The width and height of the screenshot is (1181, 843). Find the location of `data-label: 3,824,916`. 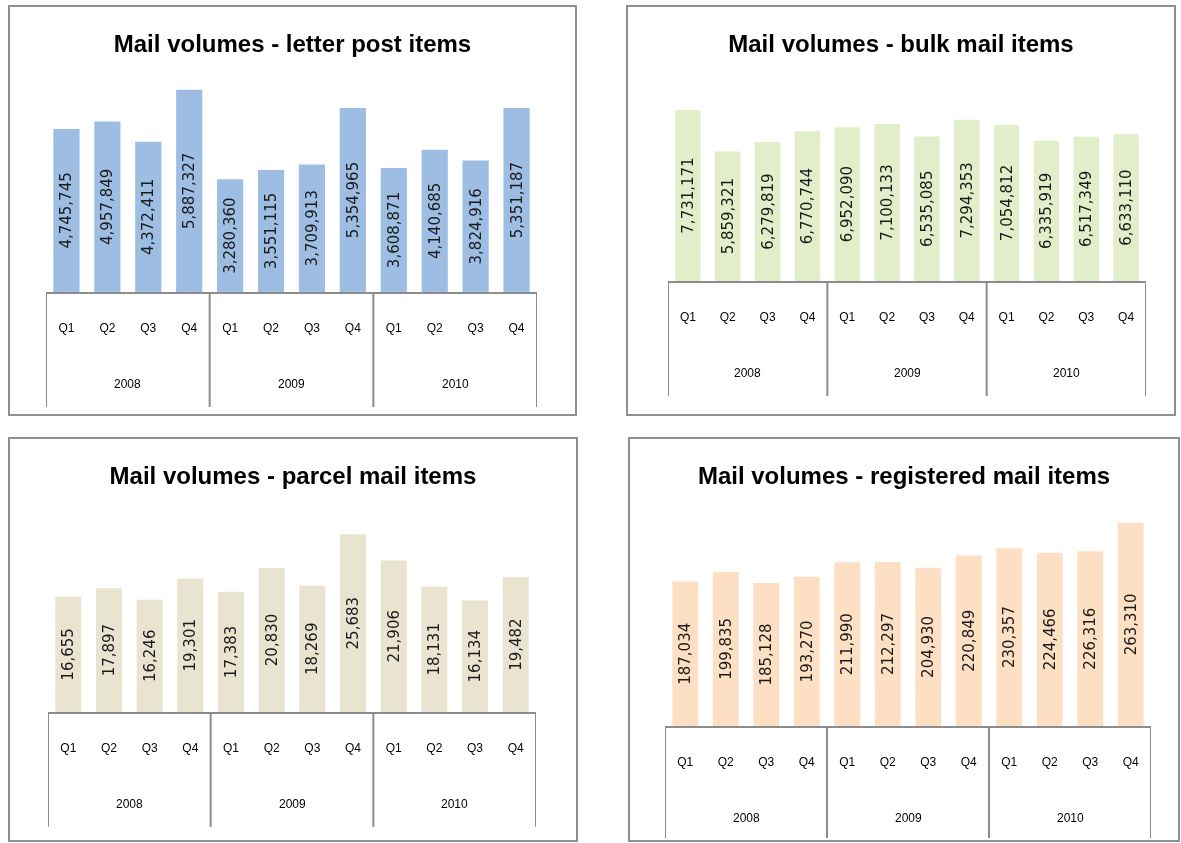

data-label: 3,824,916 is located at coordinates (475, 226).